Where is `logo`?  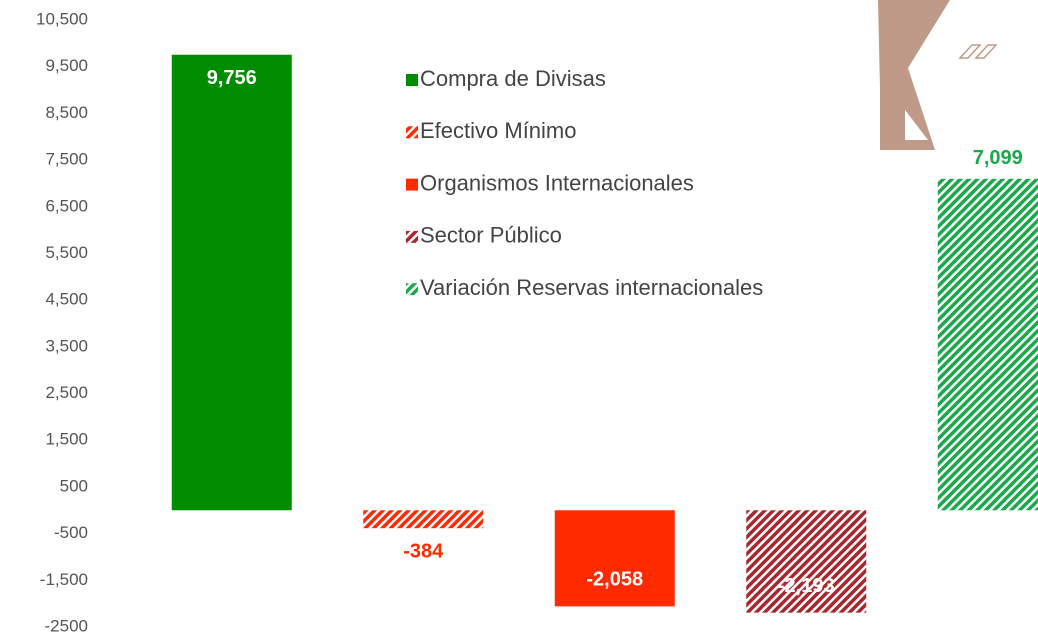 logo is located at coordinates (938, 75).